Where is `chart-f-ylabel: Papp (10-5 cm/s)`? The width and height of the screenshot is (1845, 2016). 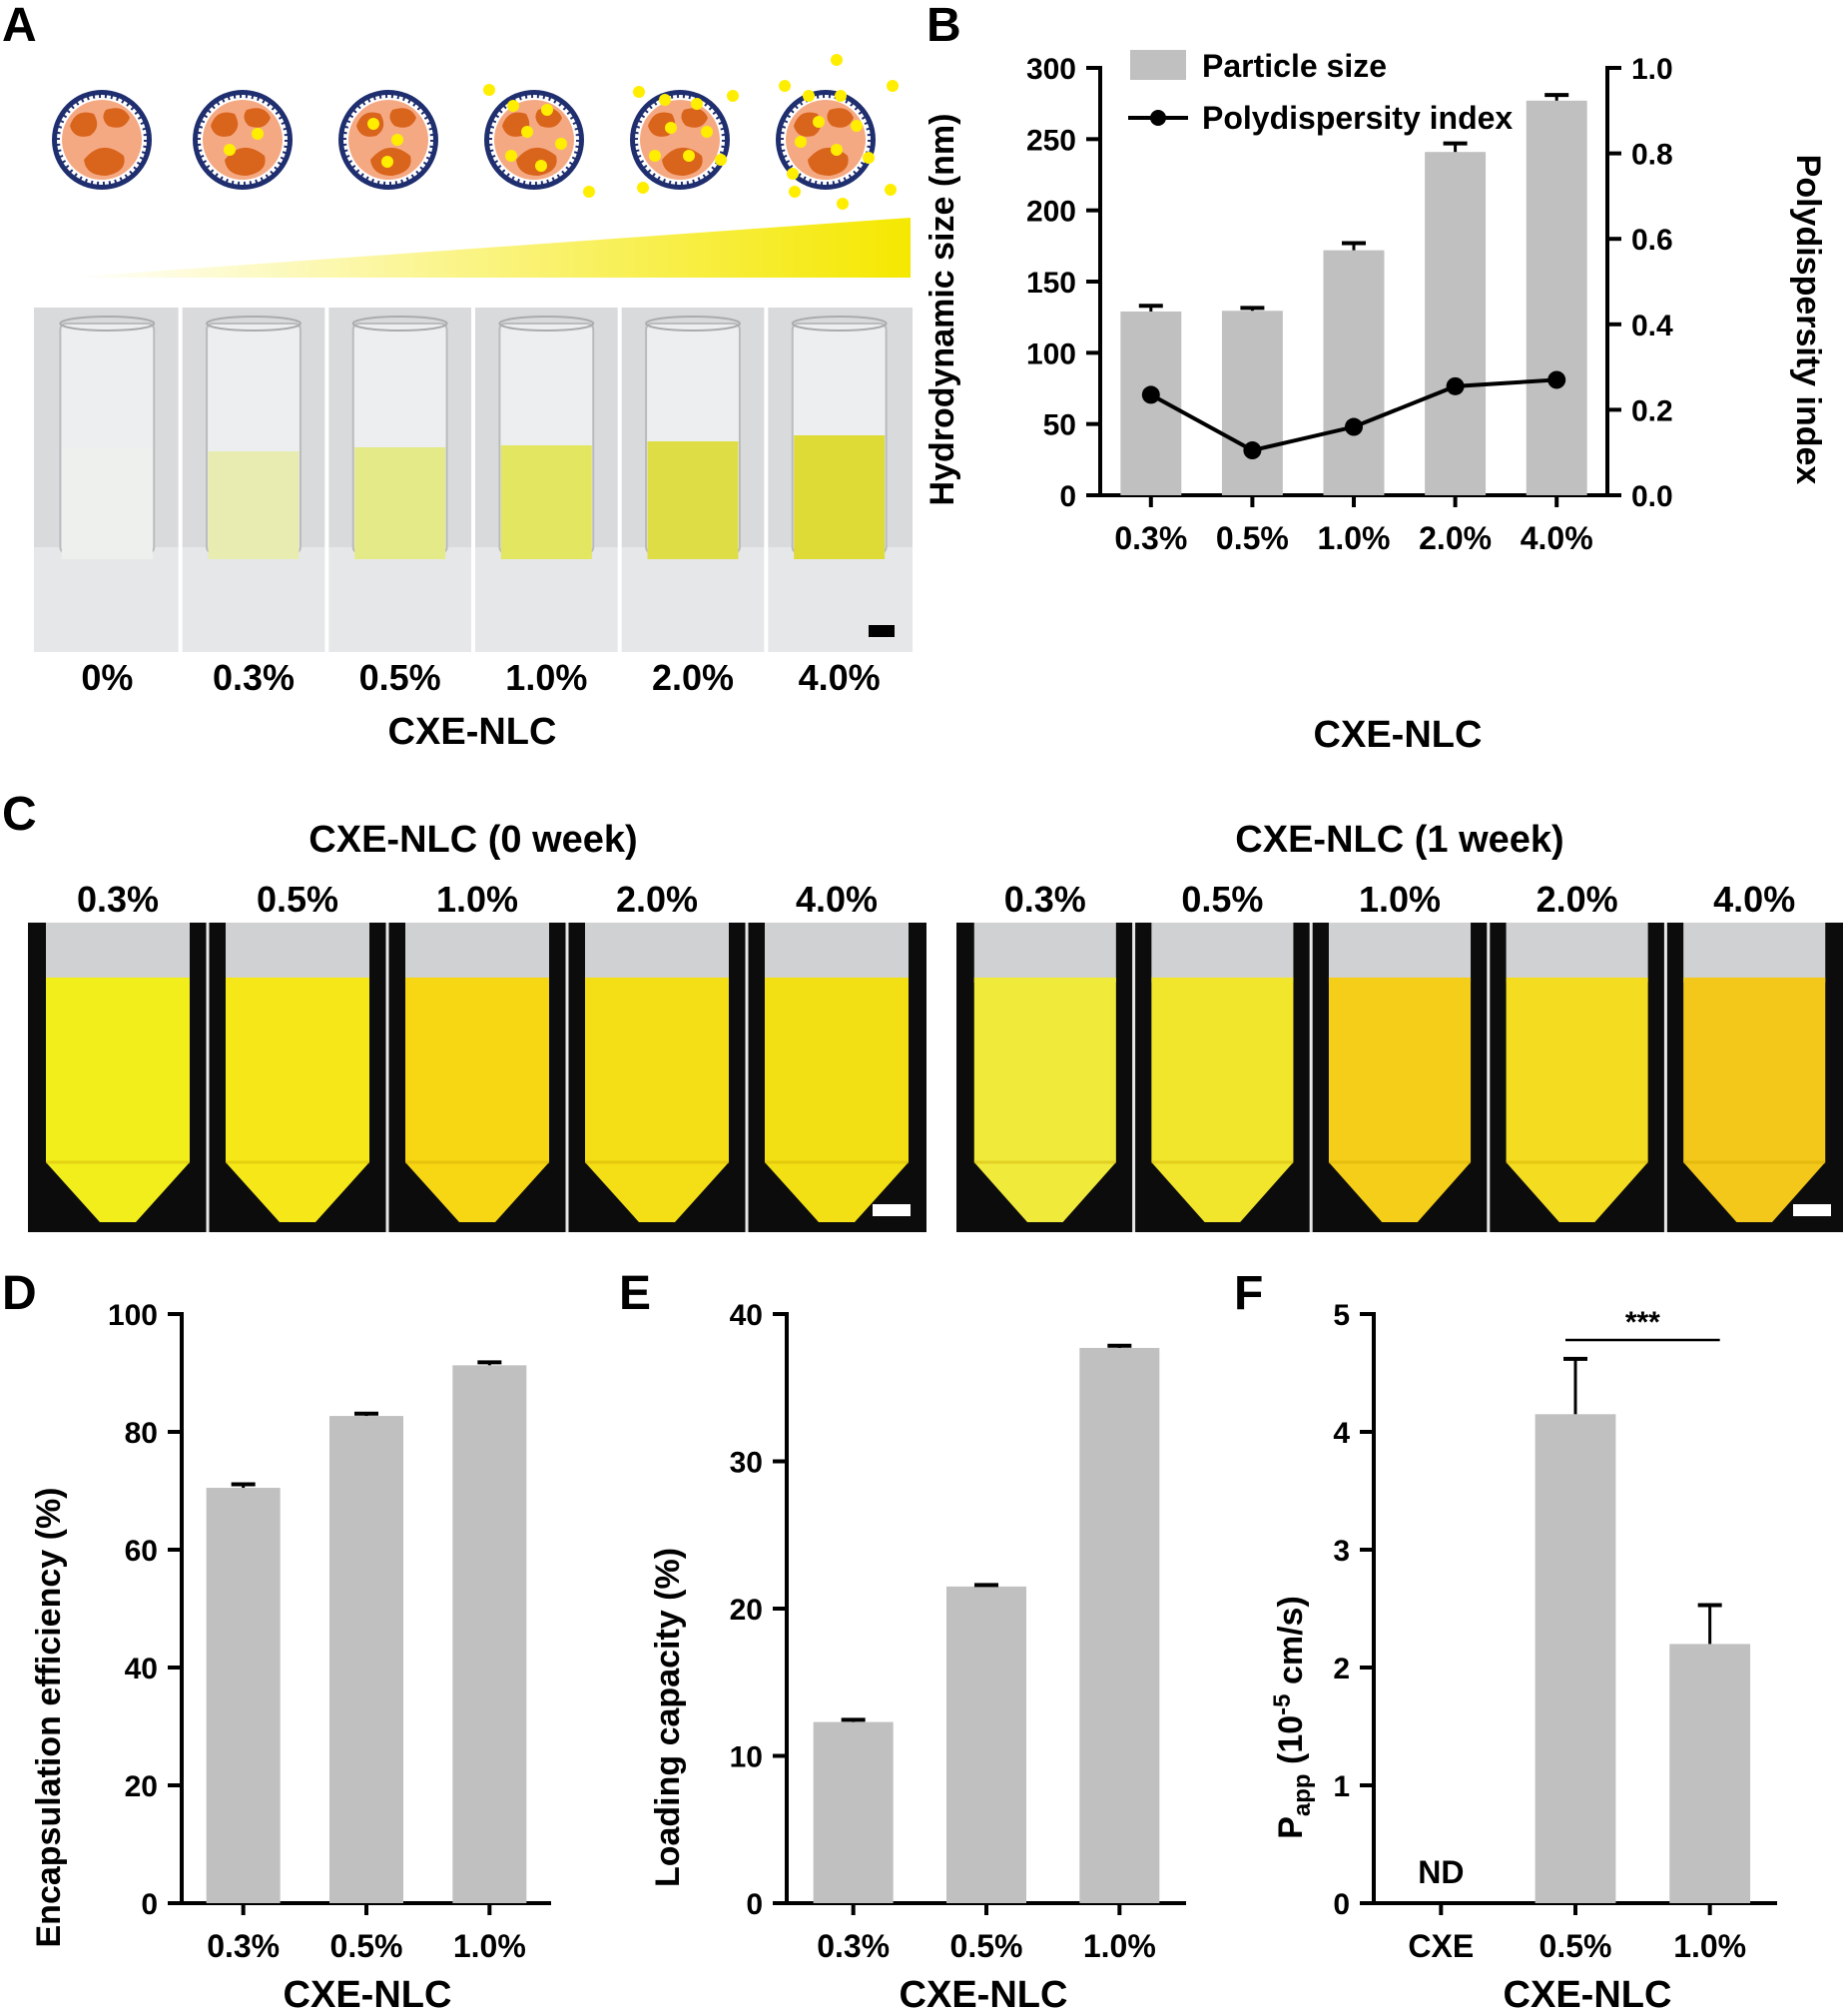 chart-f-ylabel: Papp (10-5 cm/s) is located at coordinates (1293, 1717).